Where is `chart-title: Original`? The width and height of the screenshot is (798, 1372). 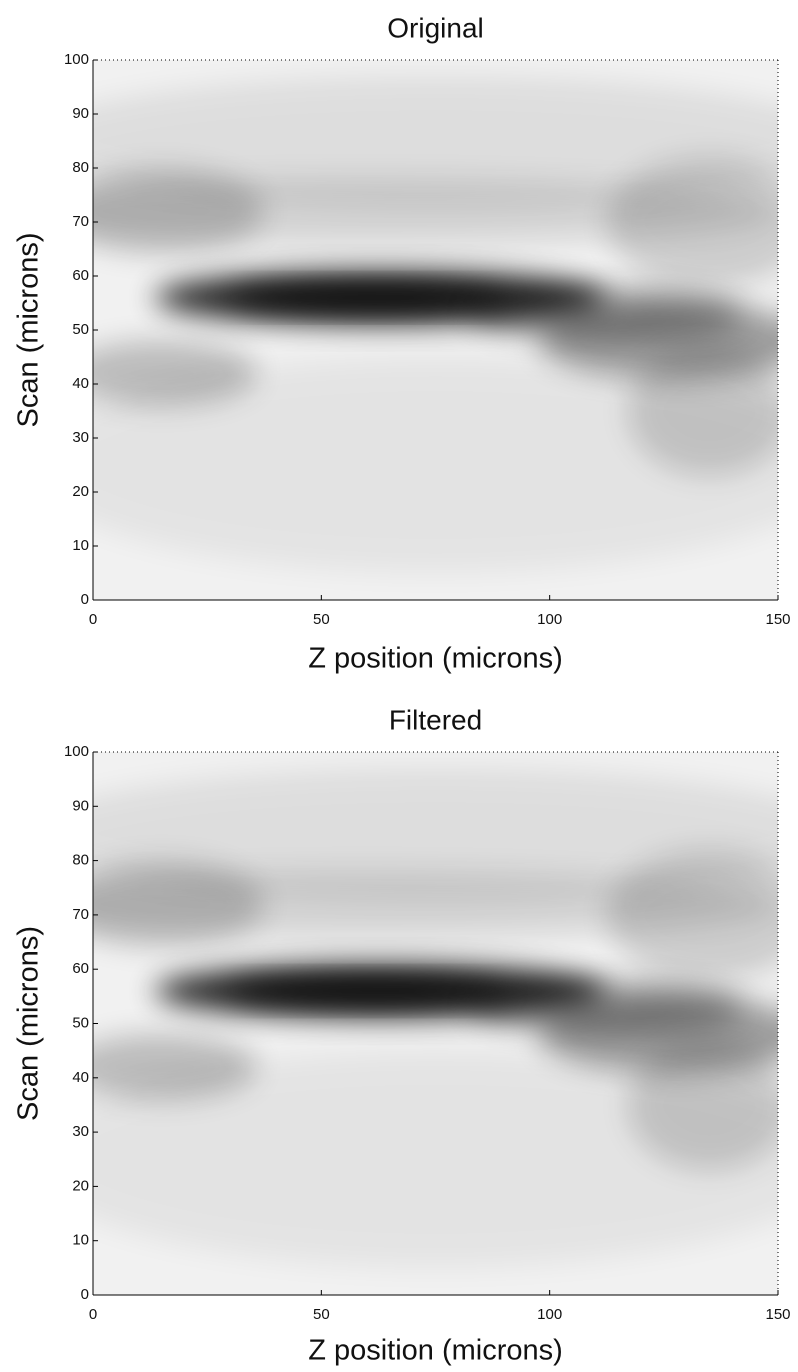 chart-title: Original is located at coordinates (435, 27).